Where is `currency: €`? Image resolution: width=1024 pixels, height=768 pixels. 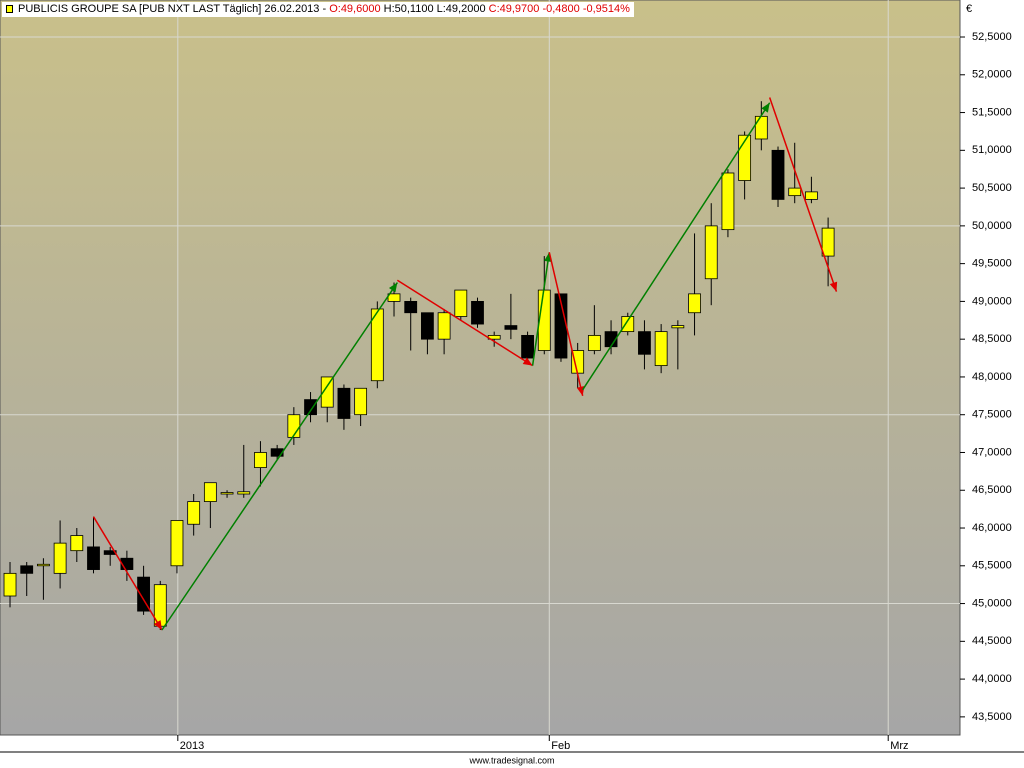 currency: € is located at coordinates (969, 9).